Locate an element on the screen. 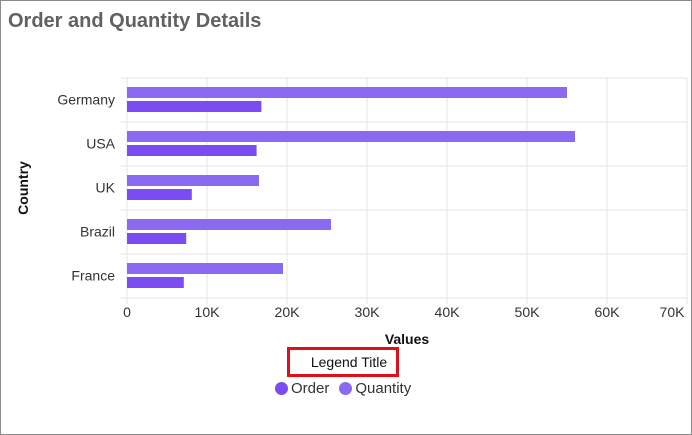 The width and height of the screenshot is (692, 435). legend-item-quantity: Quantity is located at coordinates (375, 388).